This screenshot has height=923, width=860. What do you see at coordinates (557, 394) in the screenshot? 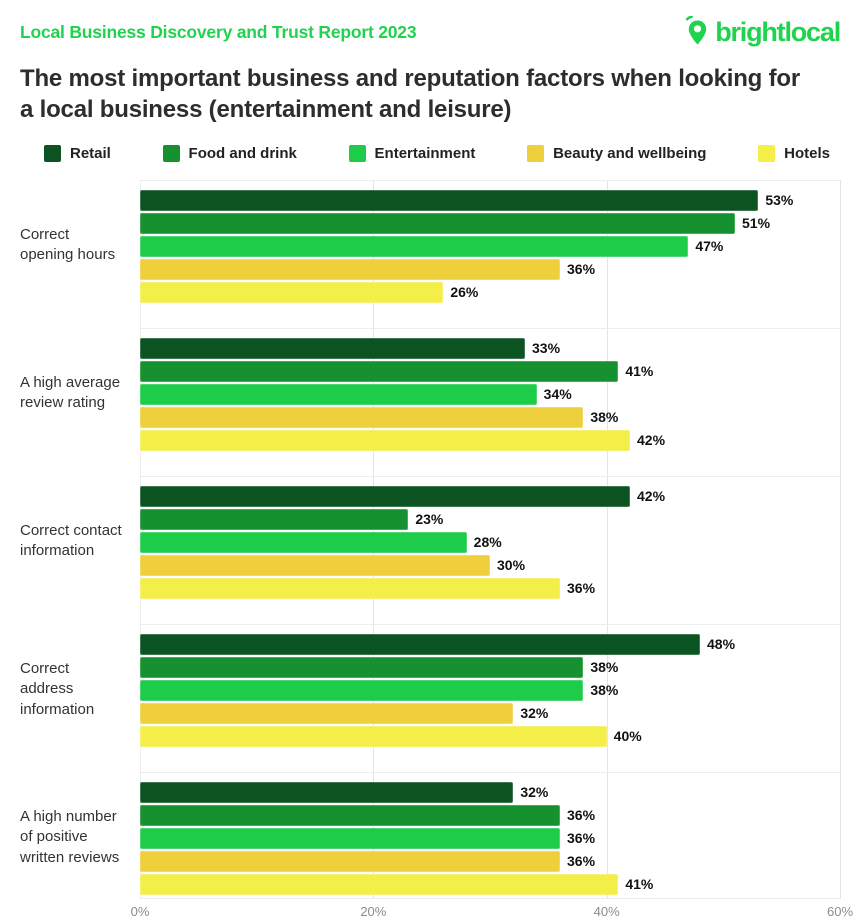
I see `bar-value-label: 34%` at bounding box center [557, 394].